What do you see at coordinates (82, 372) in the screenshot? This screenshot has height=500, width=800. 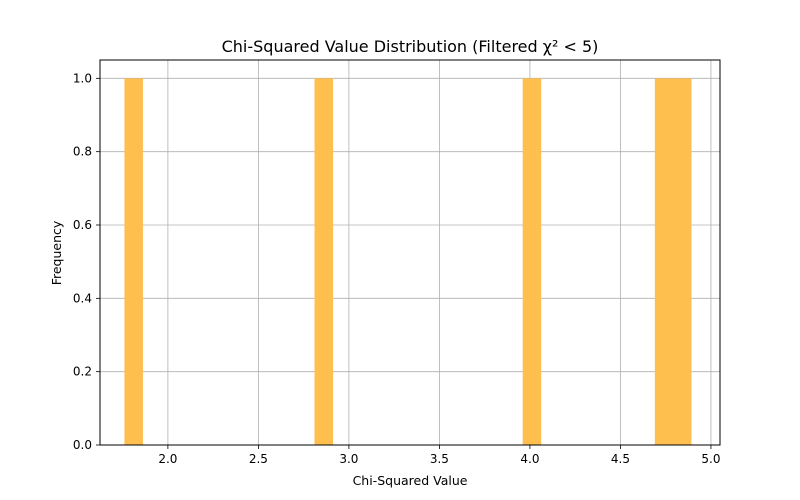 I see `y-tick-label: 0.2` at bounding box center [82, 372].